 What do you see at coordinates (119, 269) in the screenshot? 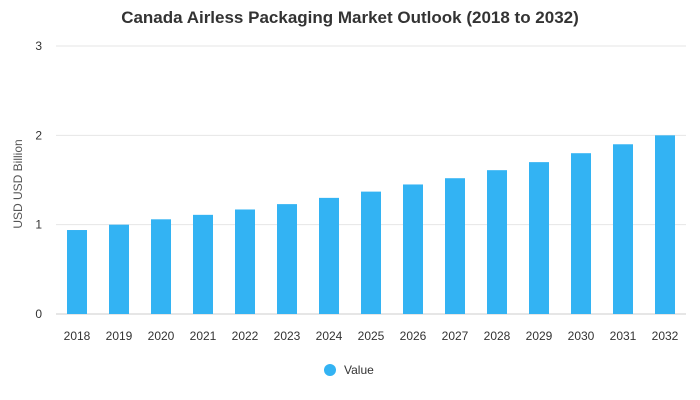
I see `bar-2019` at bounding box center [119, 269].